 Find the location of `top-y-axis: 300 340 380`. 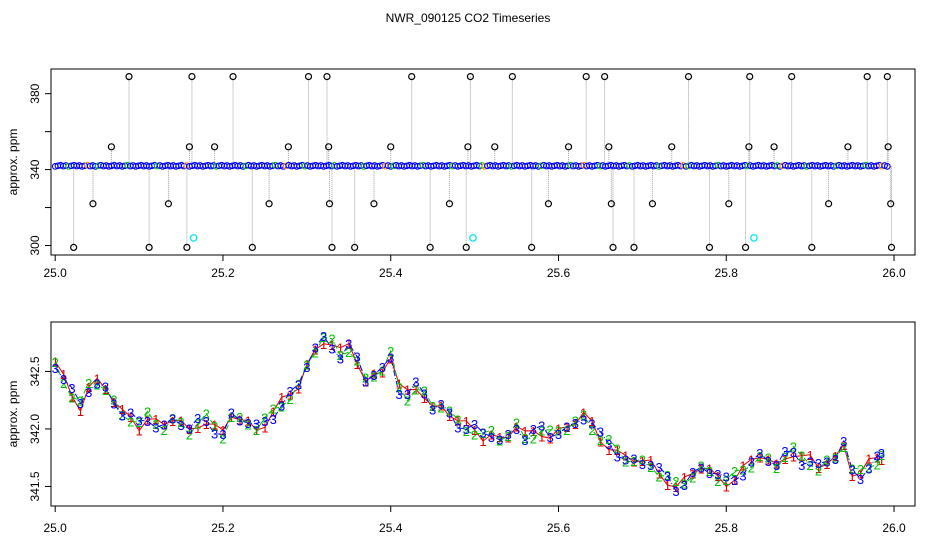

top-y-axis: 300 340 380 is located at coordinates (39, 169).